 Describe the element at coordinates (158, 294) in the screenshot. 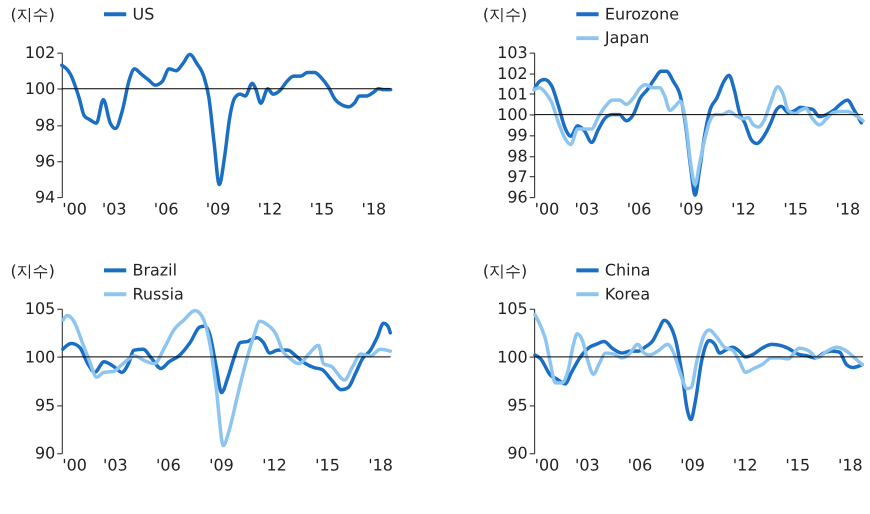

I see `legend-label: Russia` at that location.